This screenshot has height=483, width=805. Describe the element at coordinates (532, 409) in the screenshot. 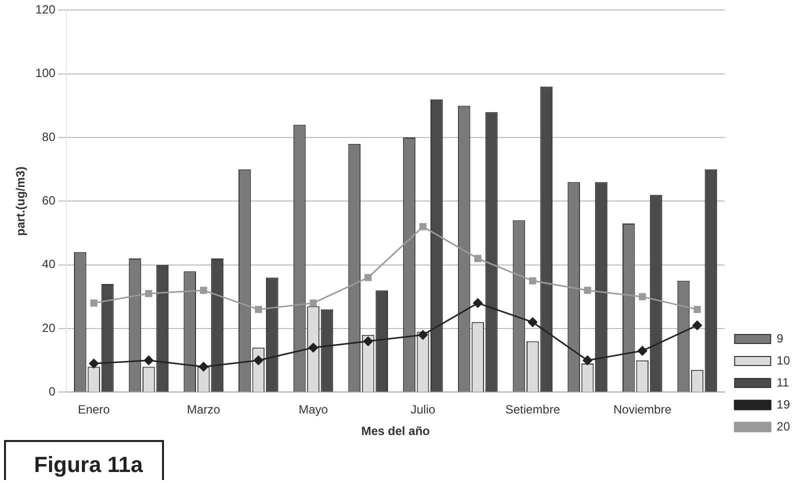

I see `x-tick-label: Setiembre` at that location.